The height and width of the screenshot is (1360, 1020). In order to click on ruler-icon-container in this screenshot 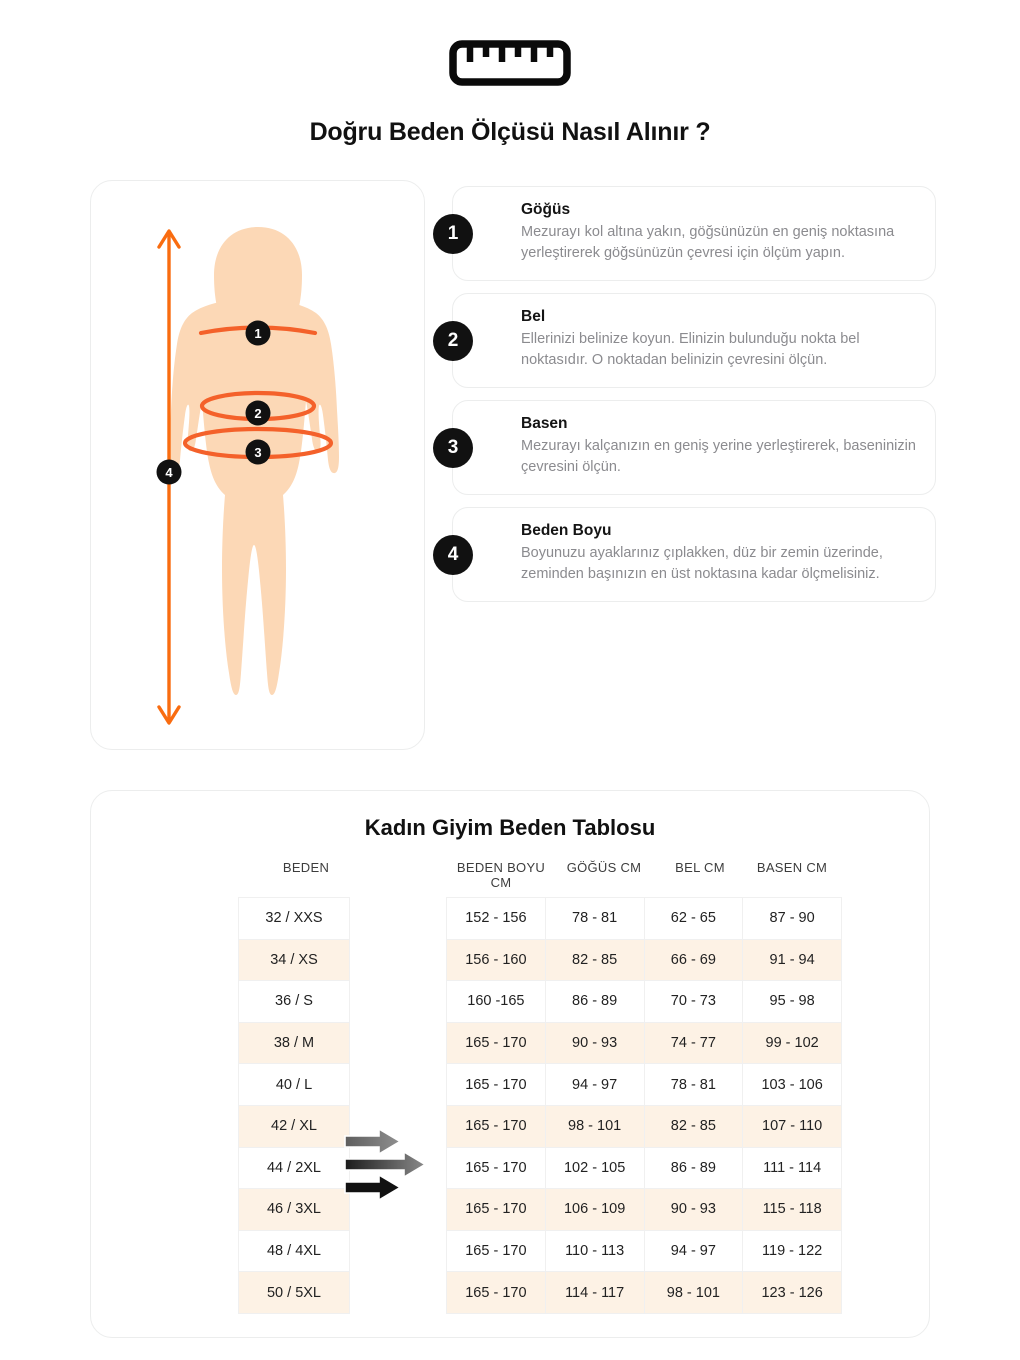, I will do `click(510, 65)`.